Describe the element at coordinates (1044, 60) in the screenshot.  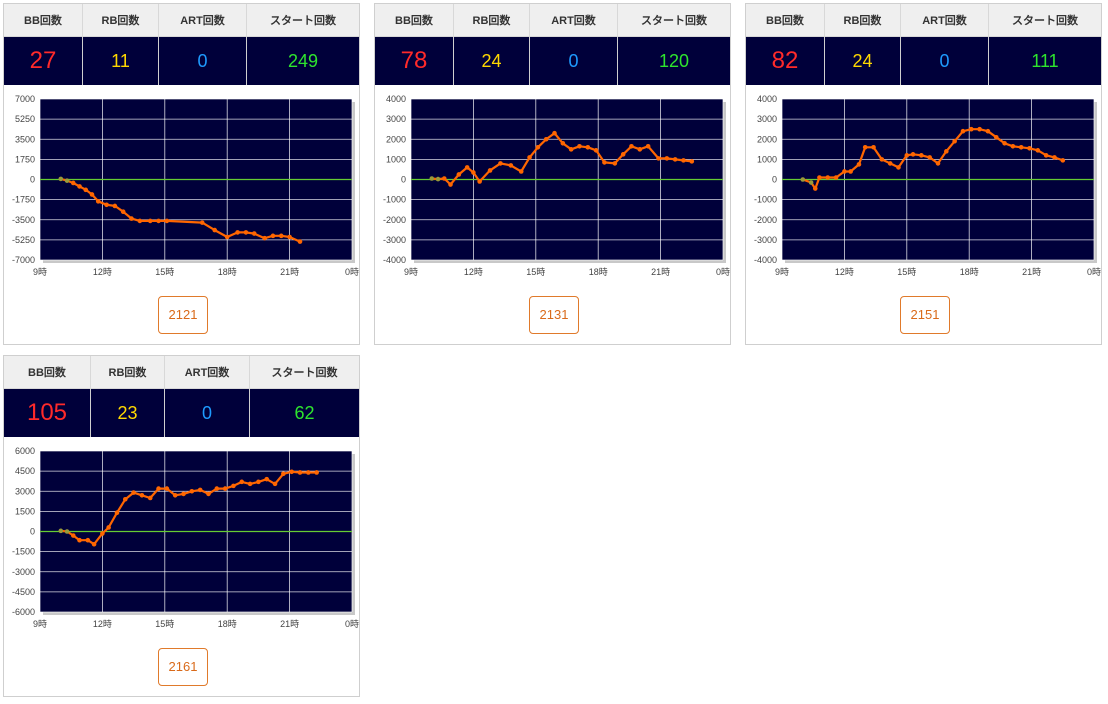
I see `start-count-value: 111` at that location.